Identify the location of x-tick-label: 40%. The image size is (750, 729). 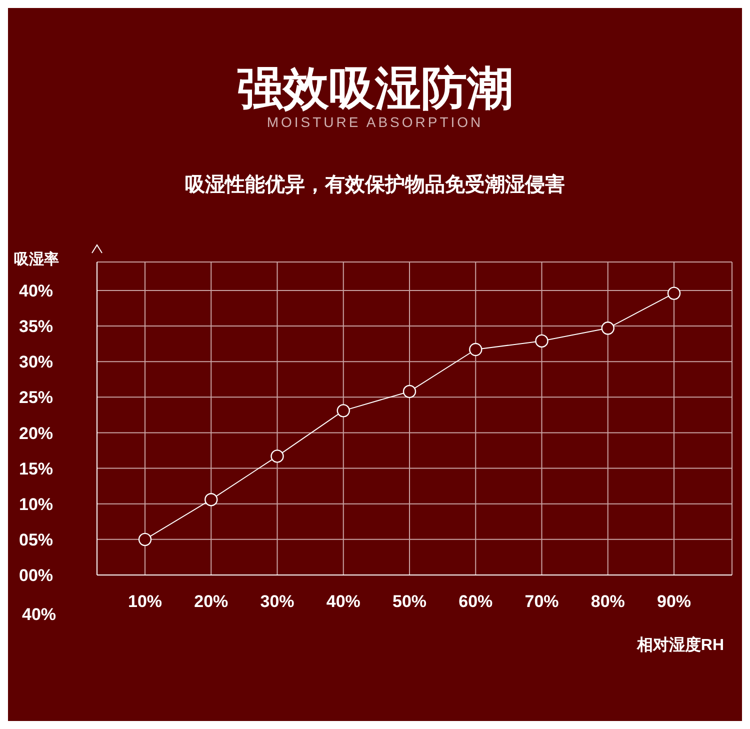
(343, 602).